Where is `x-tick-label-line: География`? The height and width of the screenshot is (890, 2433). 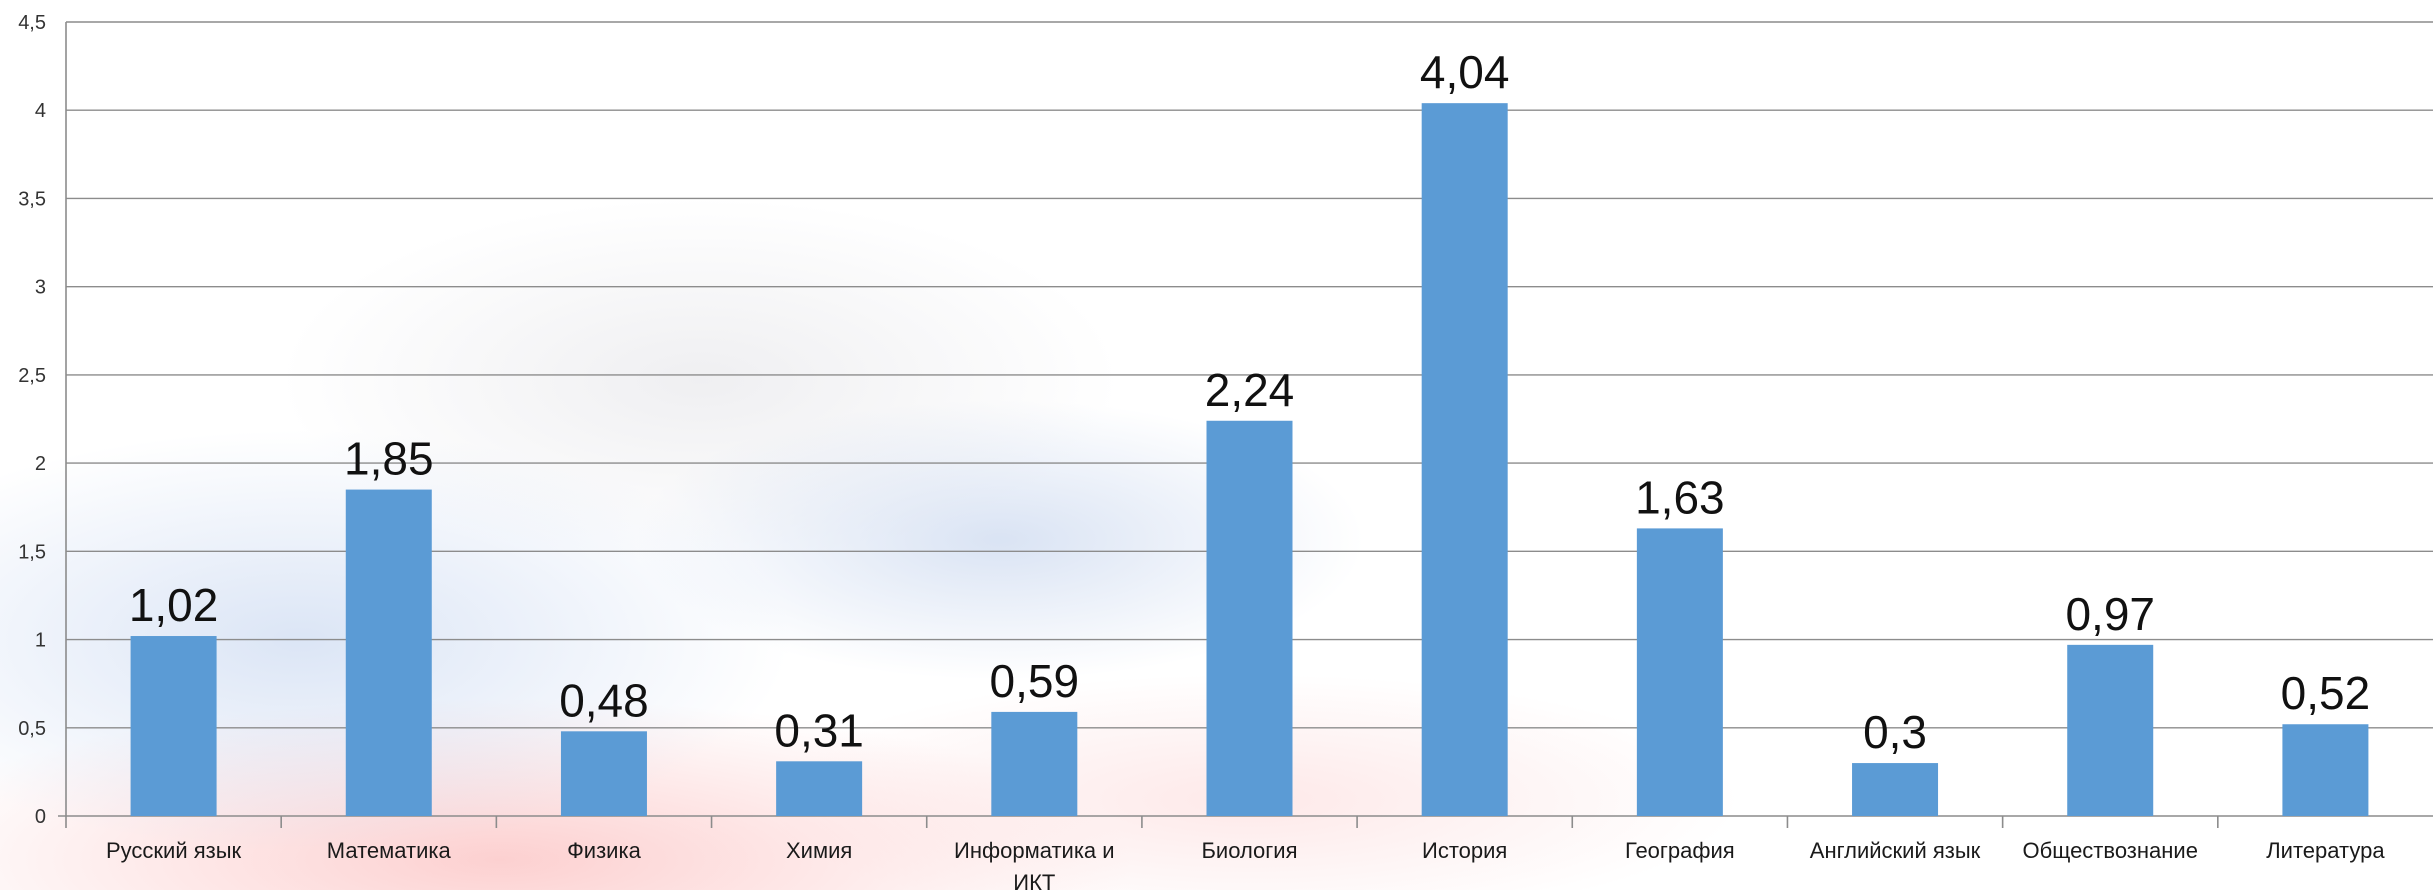 x-tick-label-line: География is located at coordinates (1680, 850).